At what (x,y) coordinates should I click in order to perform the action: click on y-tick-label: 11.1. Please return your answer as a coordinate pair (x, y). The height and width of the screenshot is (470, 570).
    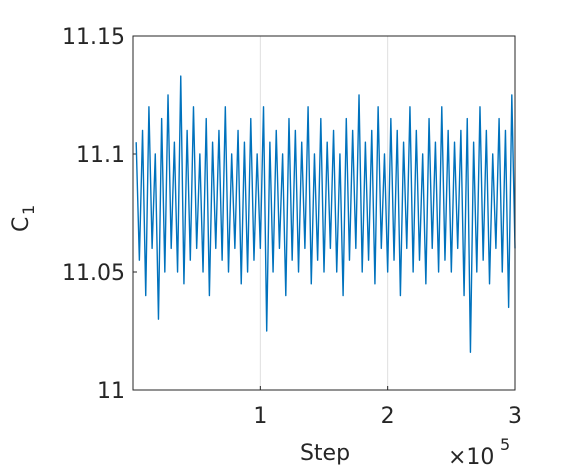
    Looking at the image, I should click on (100, 155).